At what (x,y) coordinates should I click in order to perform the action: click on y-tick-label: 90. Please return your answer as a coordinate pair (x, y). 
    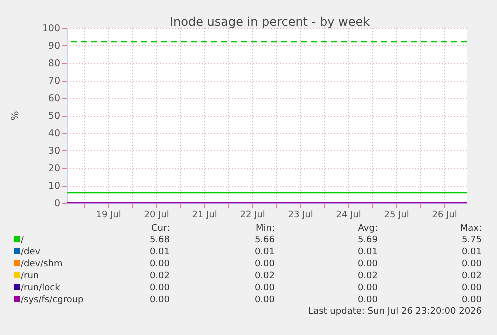
    Looking at the image, I should click on (54, 46).